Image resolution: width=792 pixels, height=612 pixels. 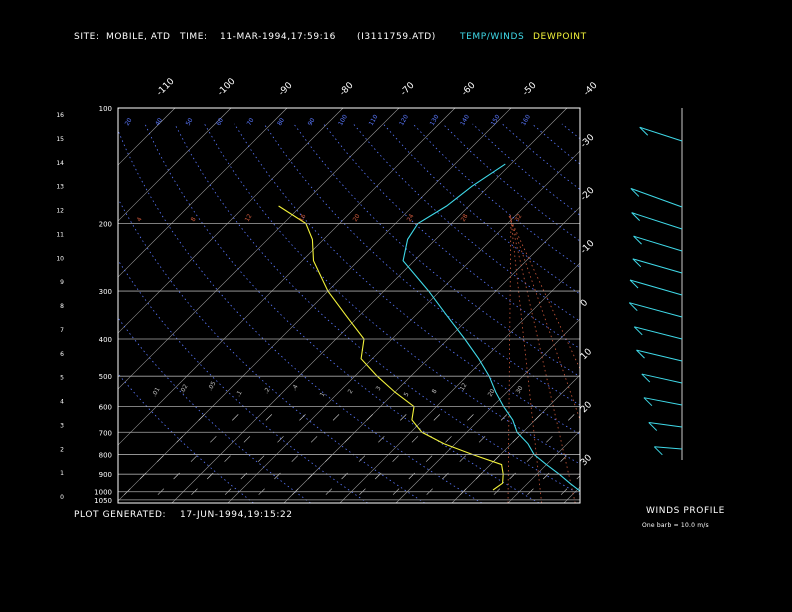 What do you see at coordinates (465, 218) in the screenshot?
I see `moist-adiabat-label: 28` at bounding box center [465, 218].